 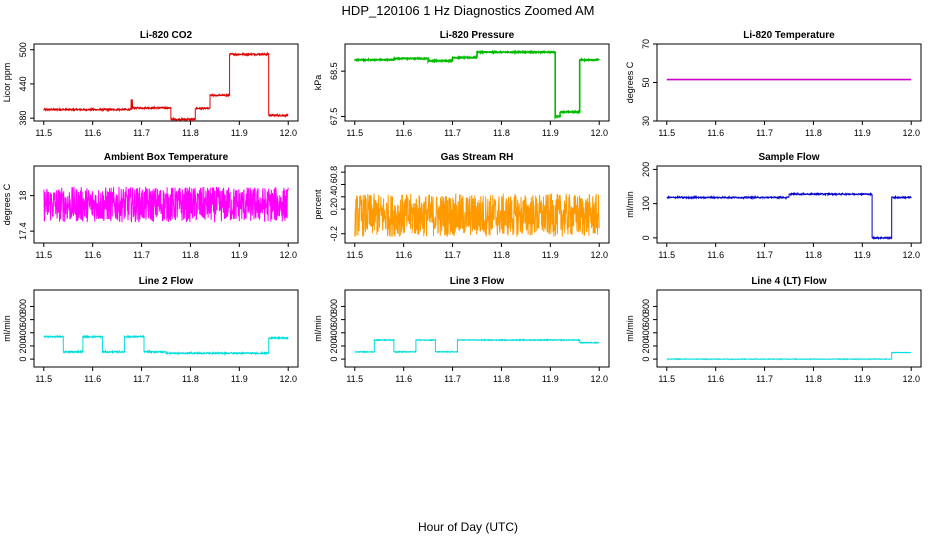 I want to click on panel-title: Li-820 CO2, so click(x=166, y=35).